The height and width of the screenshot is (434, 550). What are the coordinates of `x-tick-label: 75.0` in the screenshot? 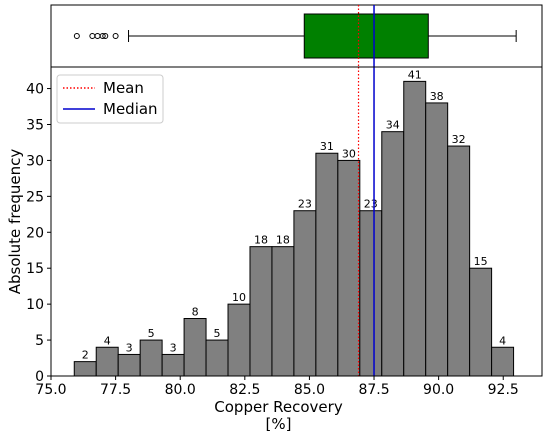 It's located at (50, 390).